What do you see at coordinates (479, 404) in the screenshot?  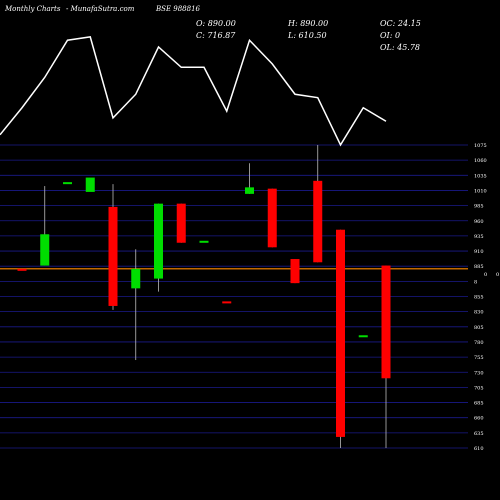 I see `y-tick-label: 685` at bounding box center [479, 404].